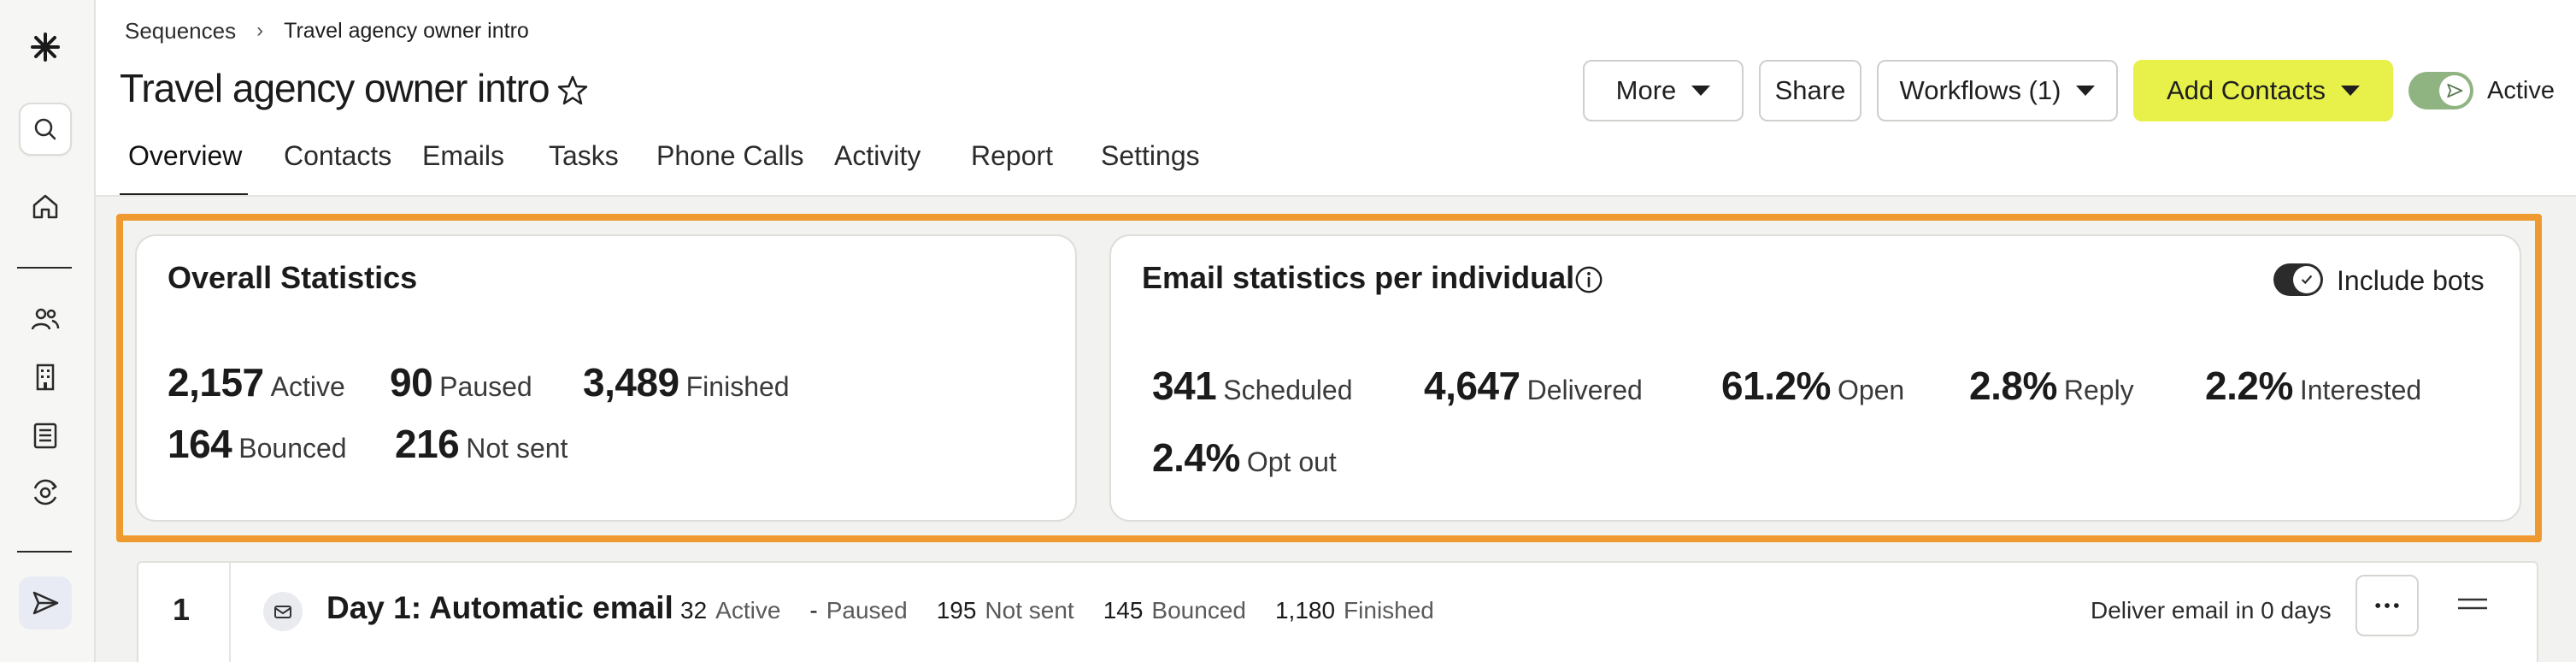 This screenshot has width=2576, height=662. I want to click on stat-not-sent: 216 Not sent, so click(481, 444).